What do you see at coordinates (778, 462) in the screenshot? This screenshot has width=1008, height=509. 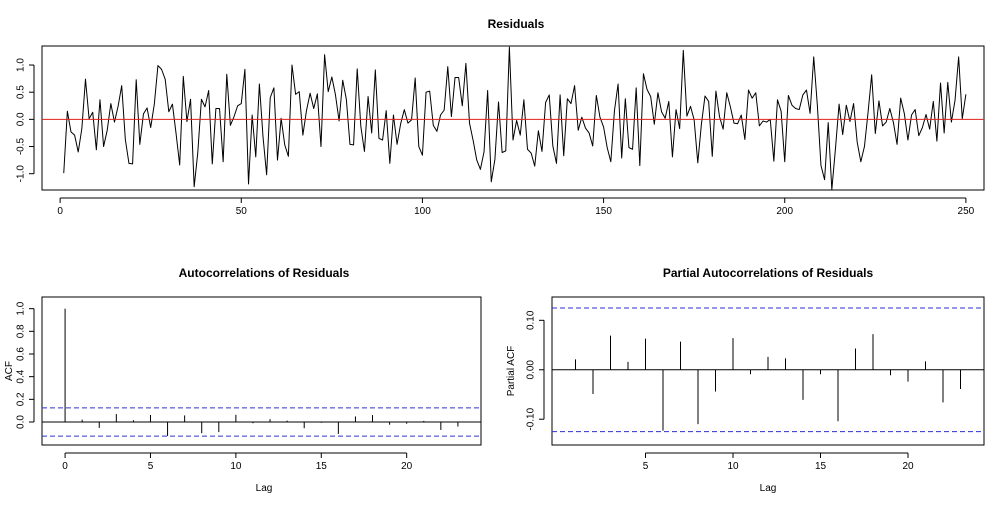 I see `pacf-x-axis: 5 10 15 20` at bounding box center [778, 462].